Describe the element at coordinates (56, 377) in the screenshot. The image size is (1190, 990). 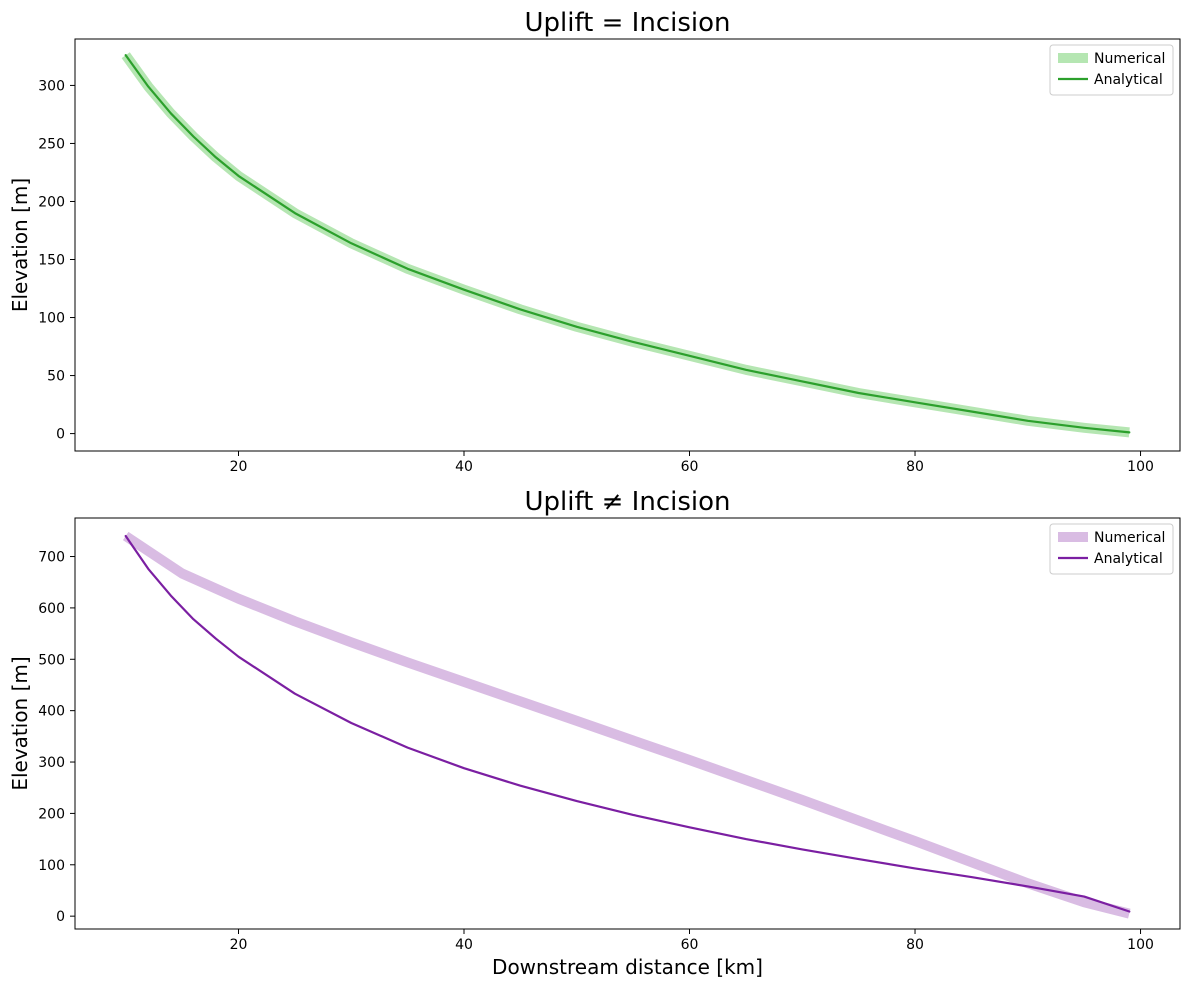
I see `y-tick-label: 50` at that location.